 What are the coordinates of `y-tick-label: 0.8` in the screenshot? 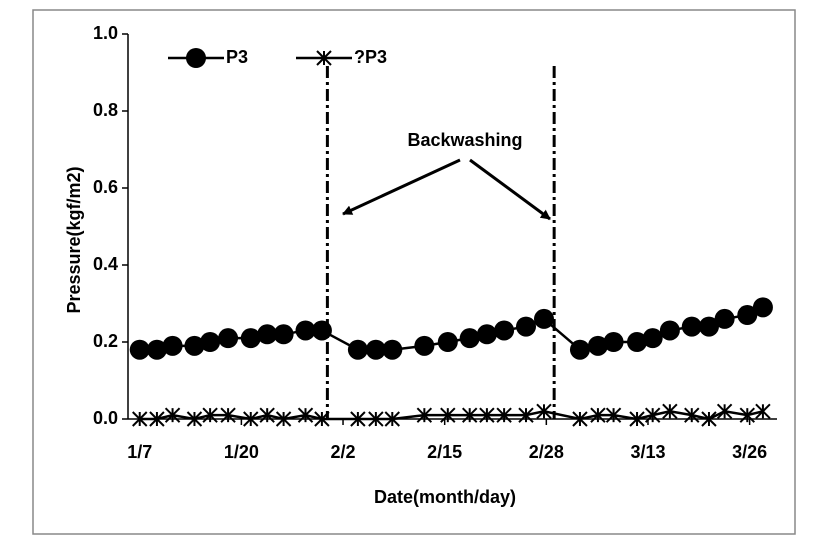 It's located at (105, 110).